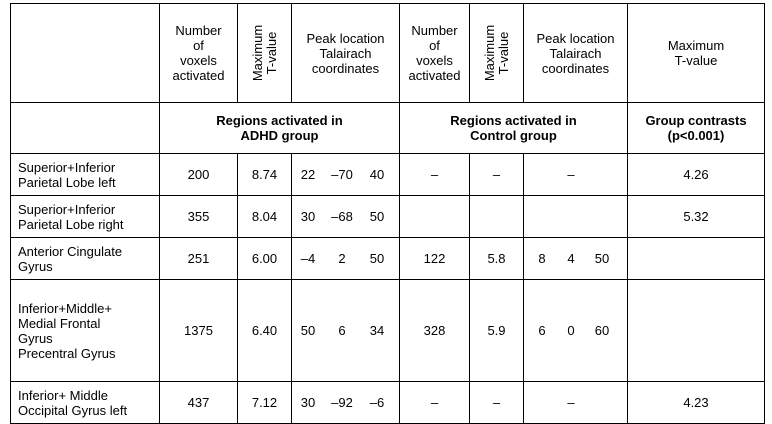  I want to click on adhd-voxels: 251, so click(198, 258).